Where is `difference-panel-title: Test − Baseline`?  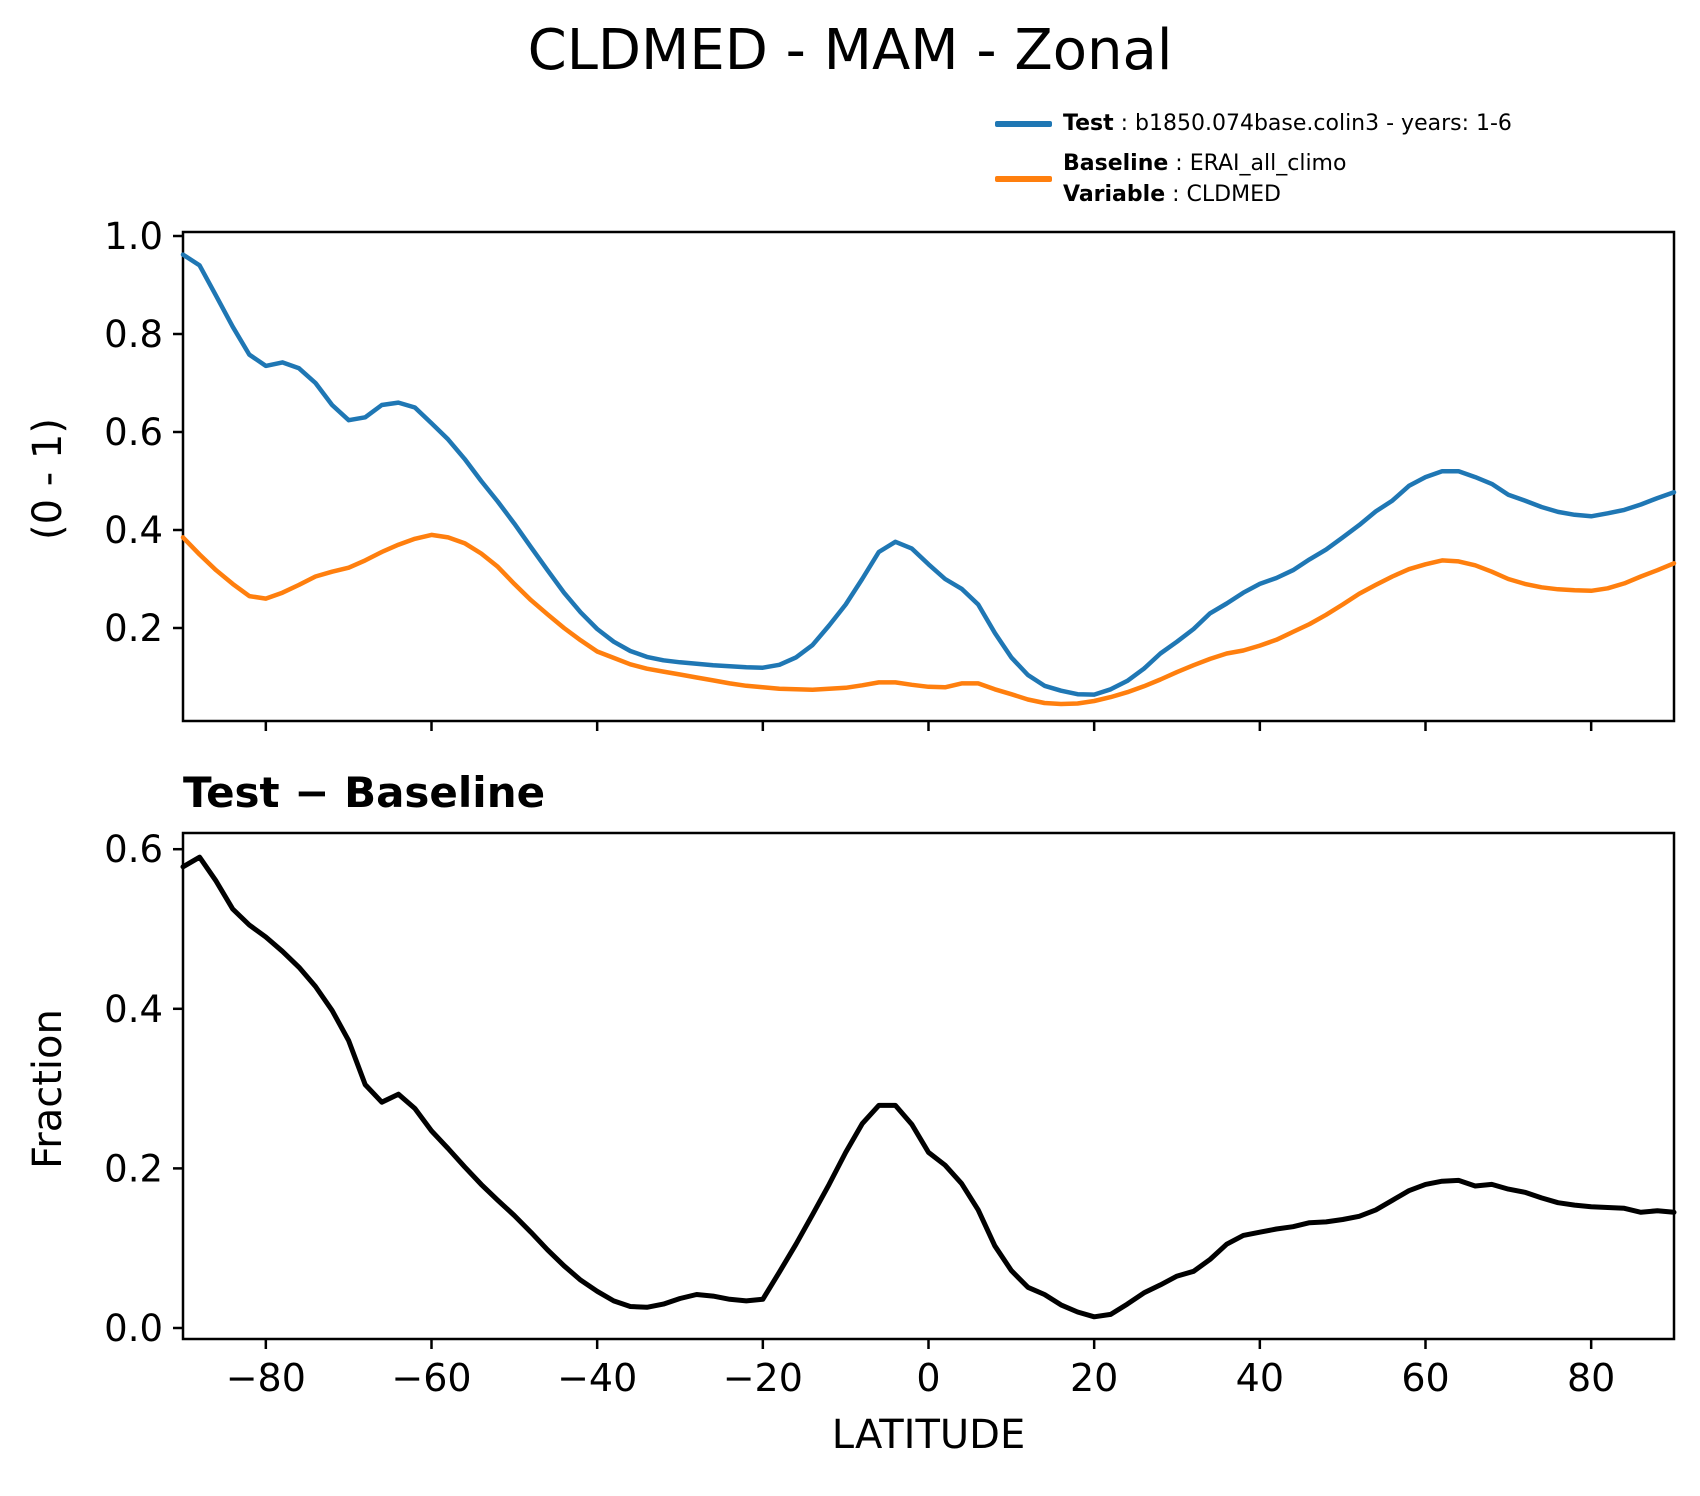 difference-panel-title: Test − Baseline is located at coordinates (364, 792).